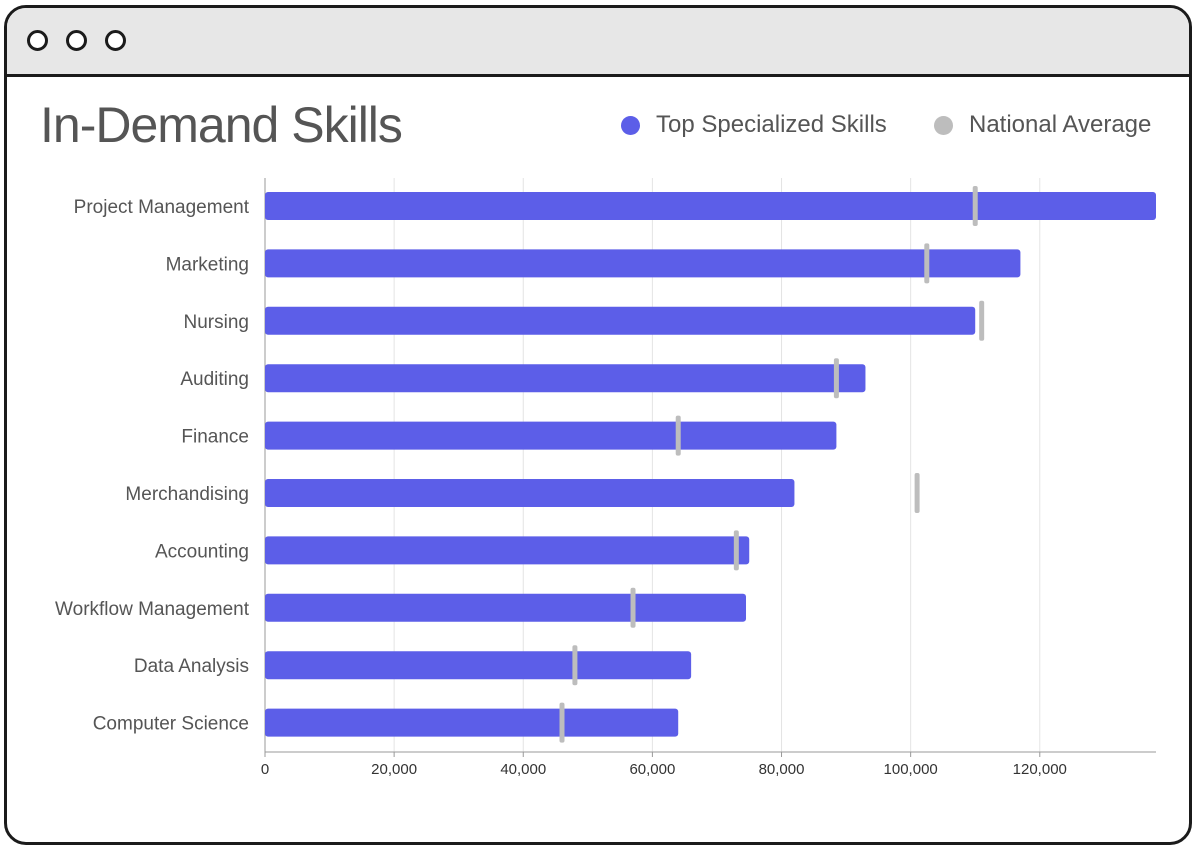 This screenshot has height=845, width=1200. Describe the element at coordinates (202, 551) in the screenshot. I see `category-label: Accounting` at that location.